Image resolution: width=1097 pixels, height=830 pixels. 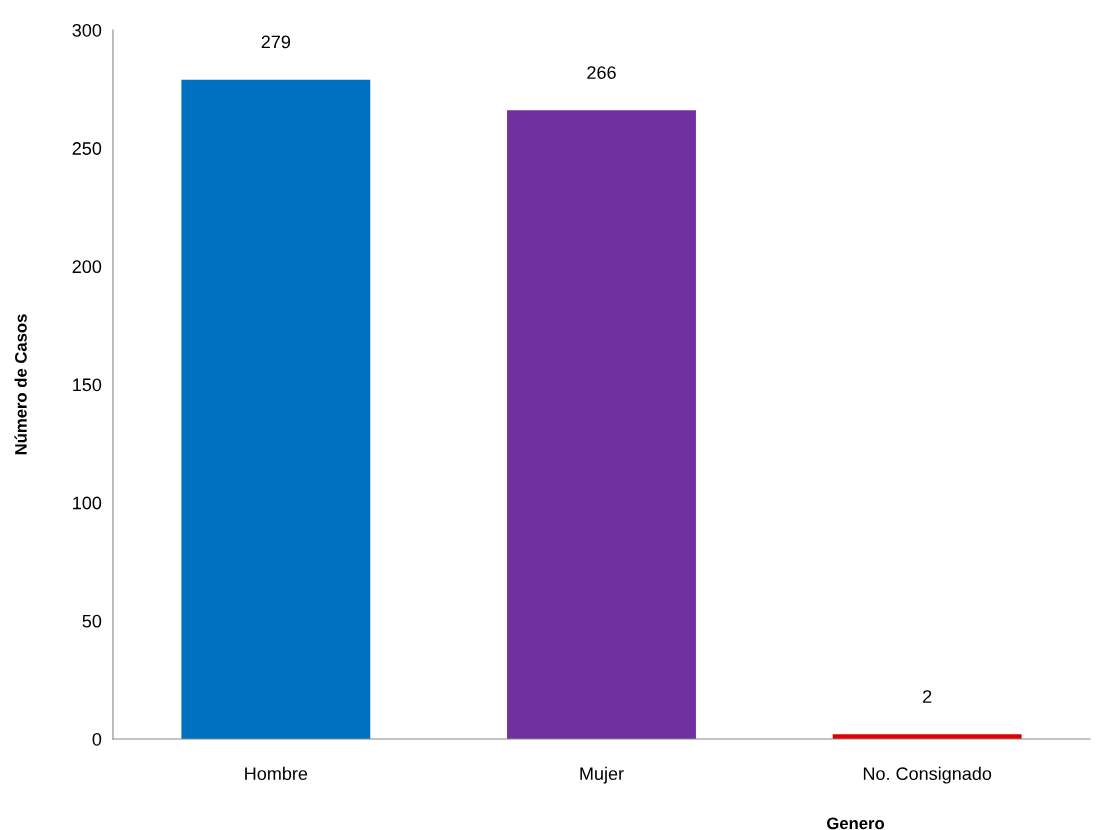 What do you see at coordinates (87, 267) in the screenshot?
I see `y-tick-label: 200` at bounding box center [87, 267].